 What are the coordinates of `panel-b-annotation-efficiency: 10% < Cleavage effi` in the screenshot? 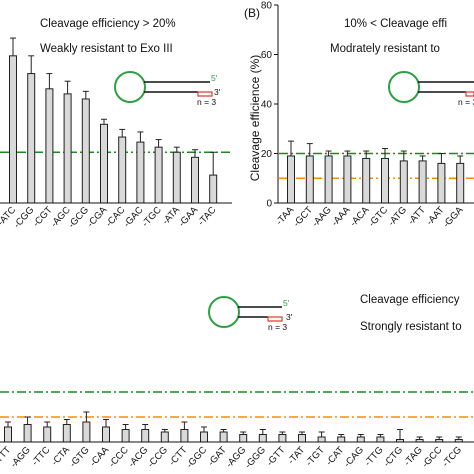 It's located at (395, 24).